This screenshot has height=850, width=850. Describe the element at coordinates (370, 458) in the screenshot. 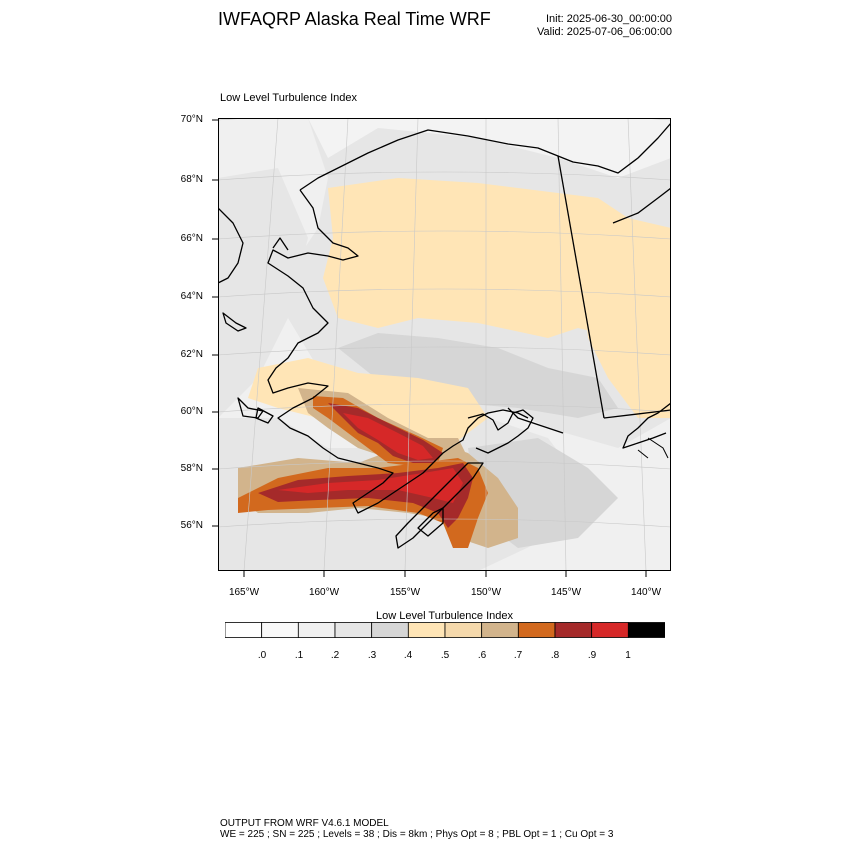

I see `brightred-core` at that location.